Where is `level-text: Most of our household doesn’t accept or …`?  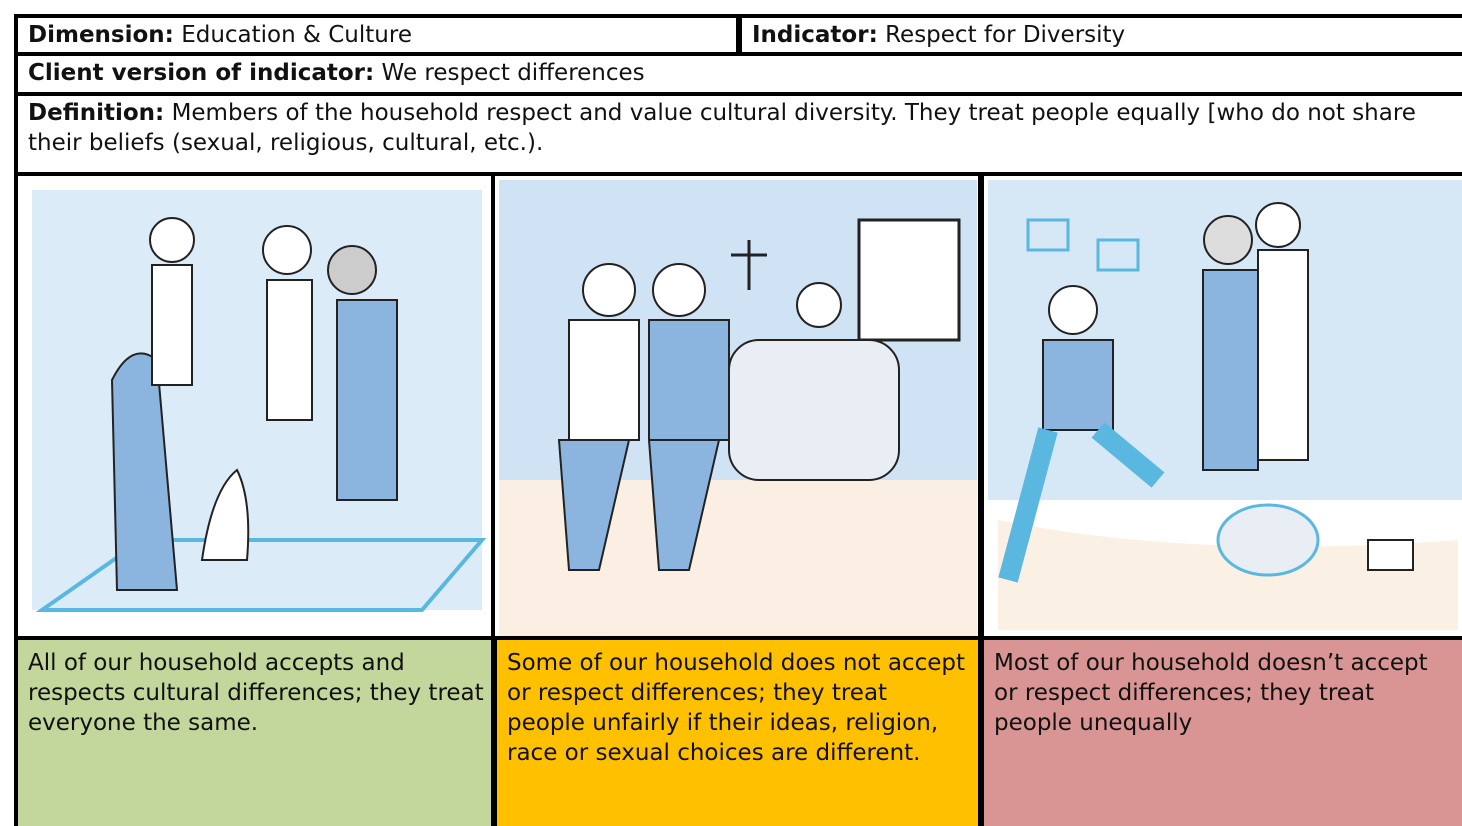 level-text: Most of our household doesn’t accept or … is located at coordinates (1211, 693).